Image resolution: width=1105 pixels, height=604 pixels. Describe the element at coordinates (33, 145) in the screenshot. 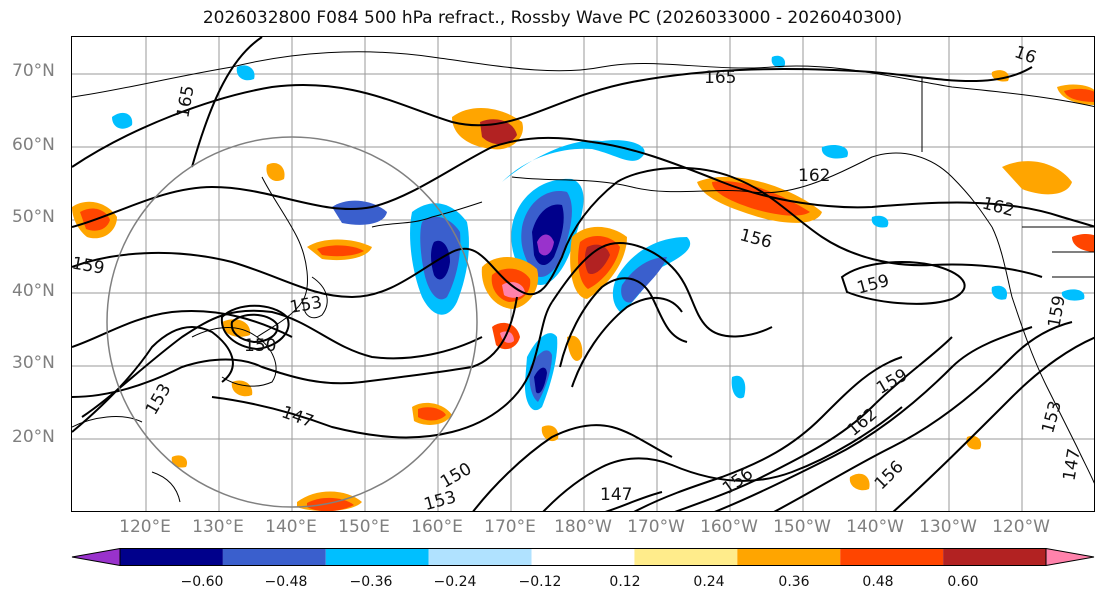

I see `lat-label-60n: 60°N` at that location.